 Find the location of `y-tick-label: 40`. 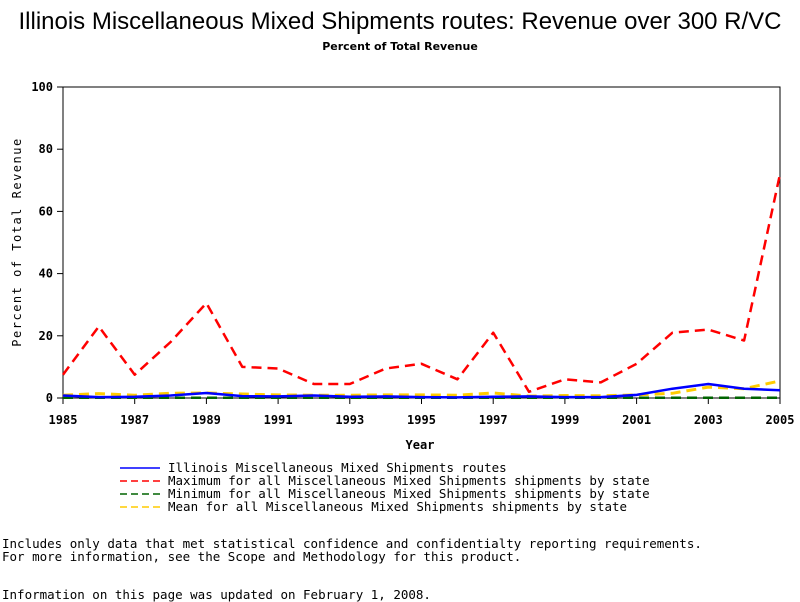

y-tick-label: 40 is located at coordinates (46, 274).